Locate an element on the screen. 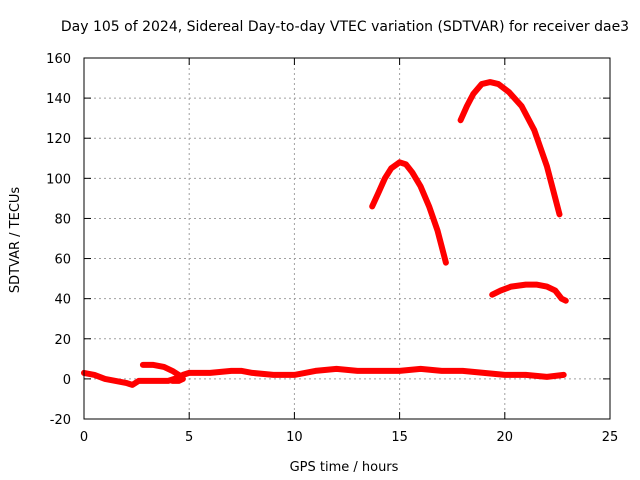 The width and height of the screenshot is (640, 480). y-tick-label: 80 is located at coordinates (62, 219).